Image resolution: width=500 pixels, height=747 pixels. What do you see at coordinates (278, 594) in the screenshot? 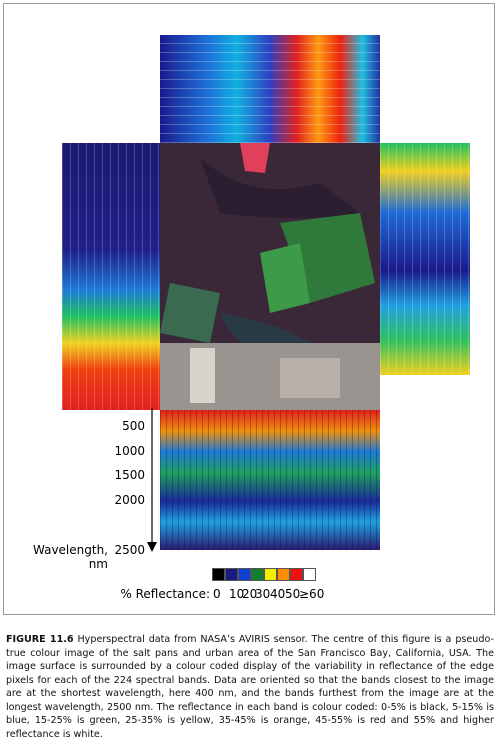
I see `legend-label: 40` at bounding box center [278, 594].